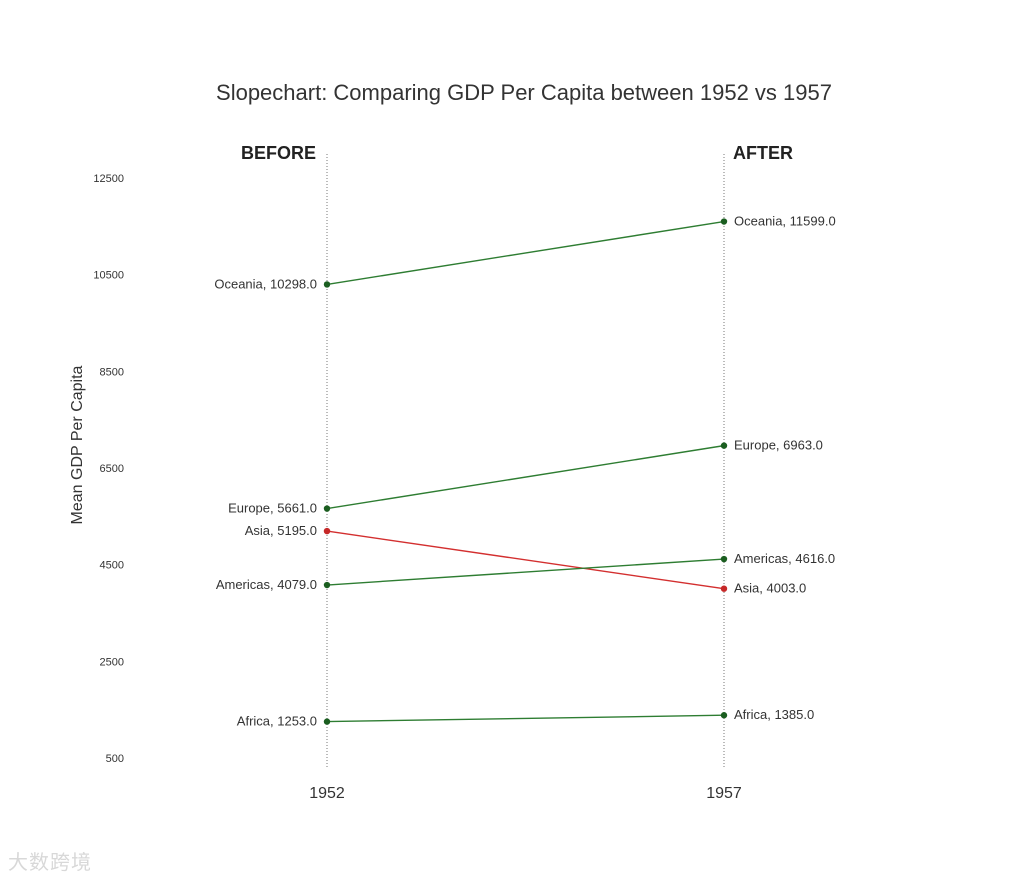 Image resolution: width=1024 pixels, height=880 pixels. I want to click on point-1957-asia, so click(724, 588).